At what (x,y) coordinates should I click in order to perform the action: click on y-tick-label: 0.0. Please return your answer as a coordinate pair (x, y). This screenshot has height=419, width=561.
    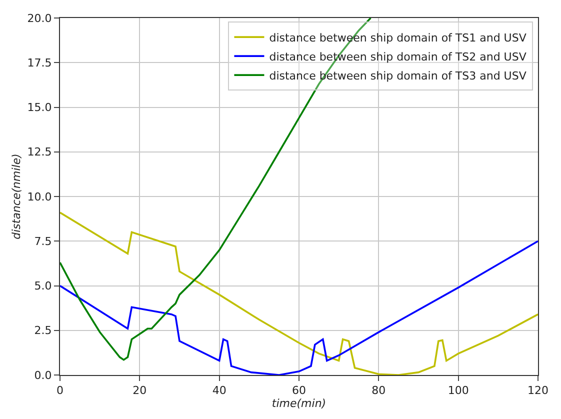
    Looking at the image, I should click on (43, 375).